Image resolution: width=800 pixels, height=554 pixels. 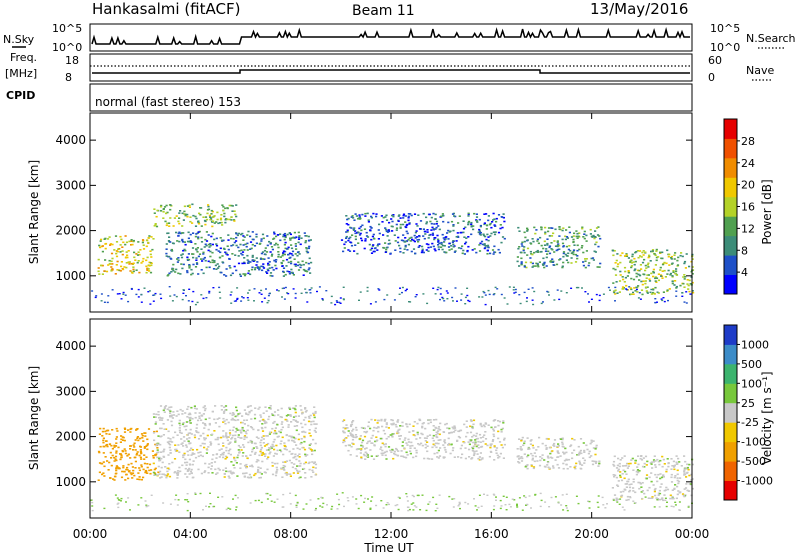 I want to click on colorbar-tick-label: -500, so click(x=753, y=461).